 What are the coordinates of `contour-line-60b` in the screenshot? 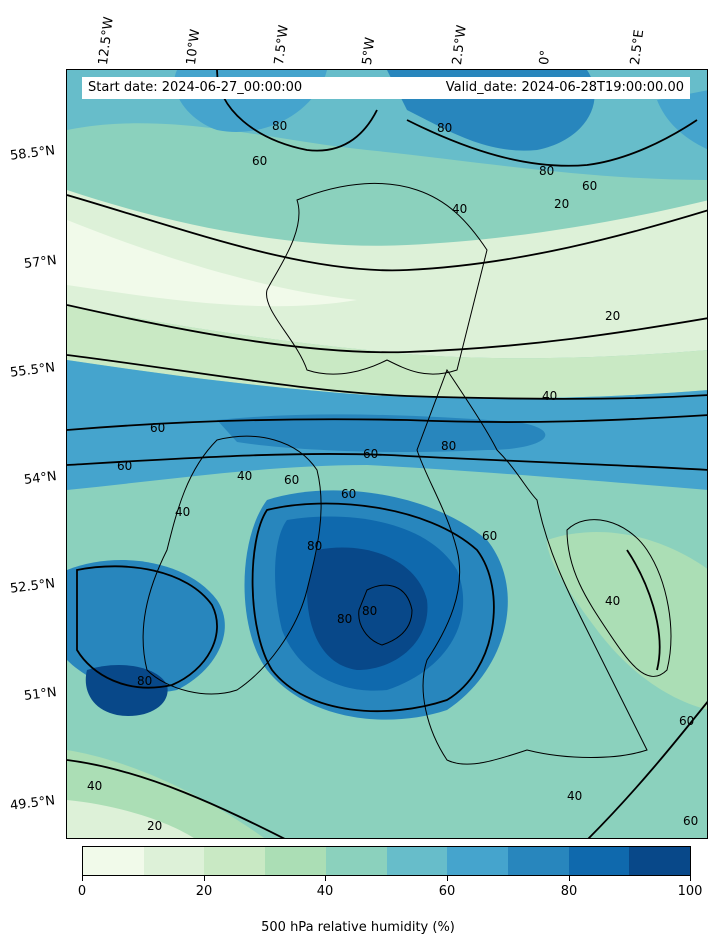 It's located at (387, 461).